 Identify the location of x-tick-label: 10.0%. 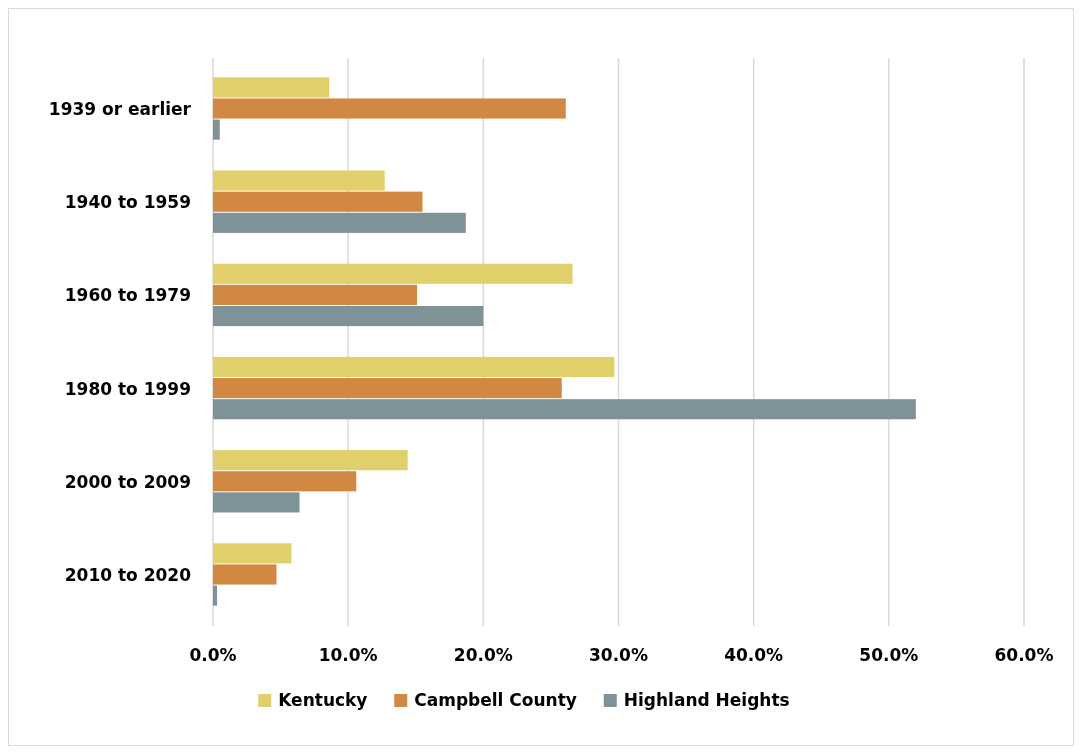
(348, 655).